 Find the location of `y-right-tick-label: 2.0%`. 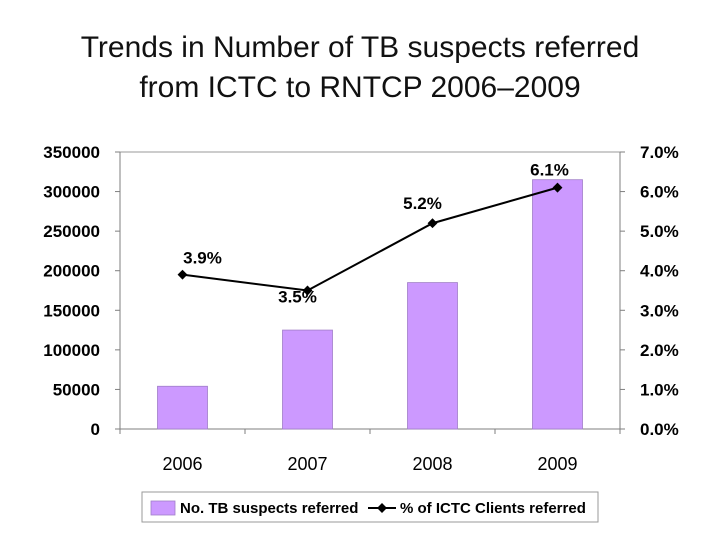

y-right-tick-label: 2.0% is located at coordinates (659, 350).